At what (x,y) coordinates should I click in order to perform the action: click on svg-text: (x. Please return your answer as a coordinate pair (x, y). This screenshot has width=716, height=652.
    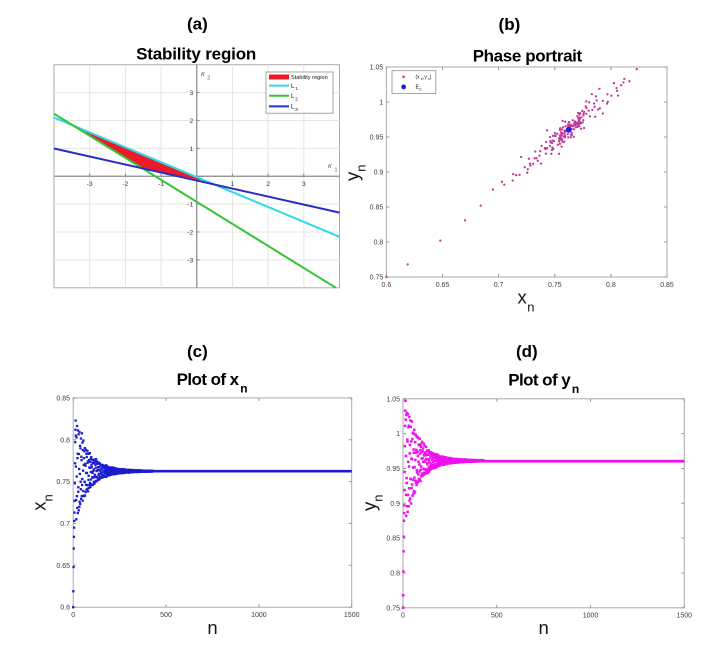
    Looking at the image, I should click on (418, 78).